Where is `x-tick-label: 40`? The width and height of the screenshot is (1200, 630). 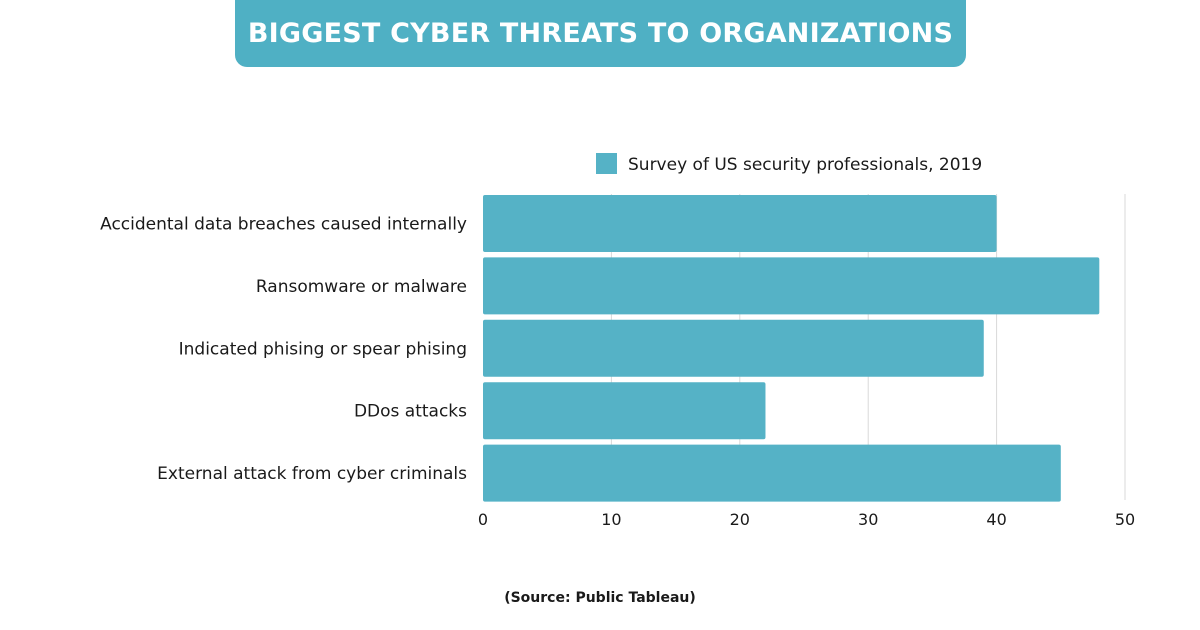 x-tick-label: 40 is located at coordinates (996, 519).